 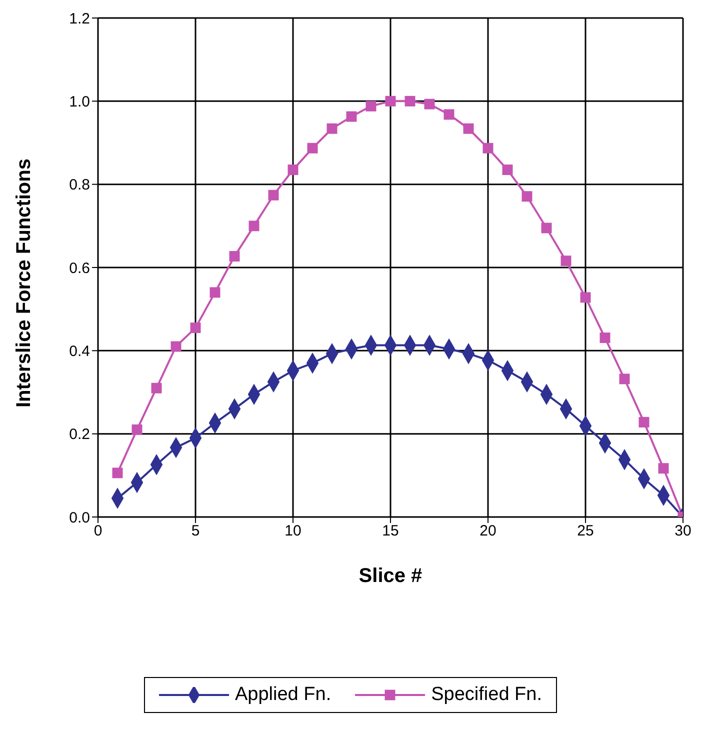 What do you see at coordinates (79, 19) in the screenshot?
I see `y-tick-label: 1.2` at bounding box center [79, 19].